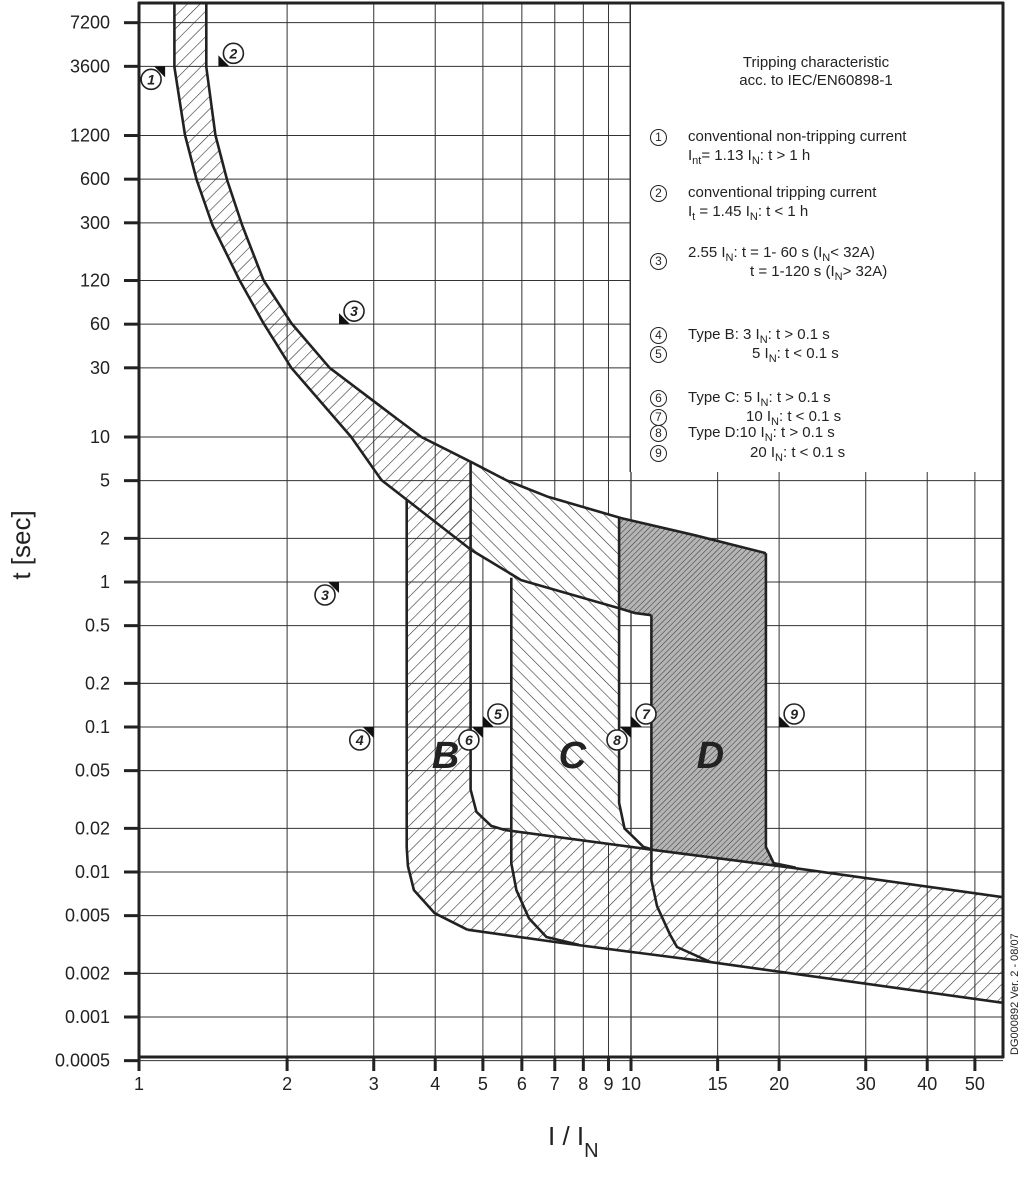 The height and width of the screenshot is (1180, 1024). I want to click on y-tick-label: 1200, so click(90, 136).